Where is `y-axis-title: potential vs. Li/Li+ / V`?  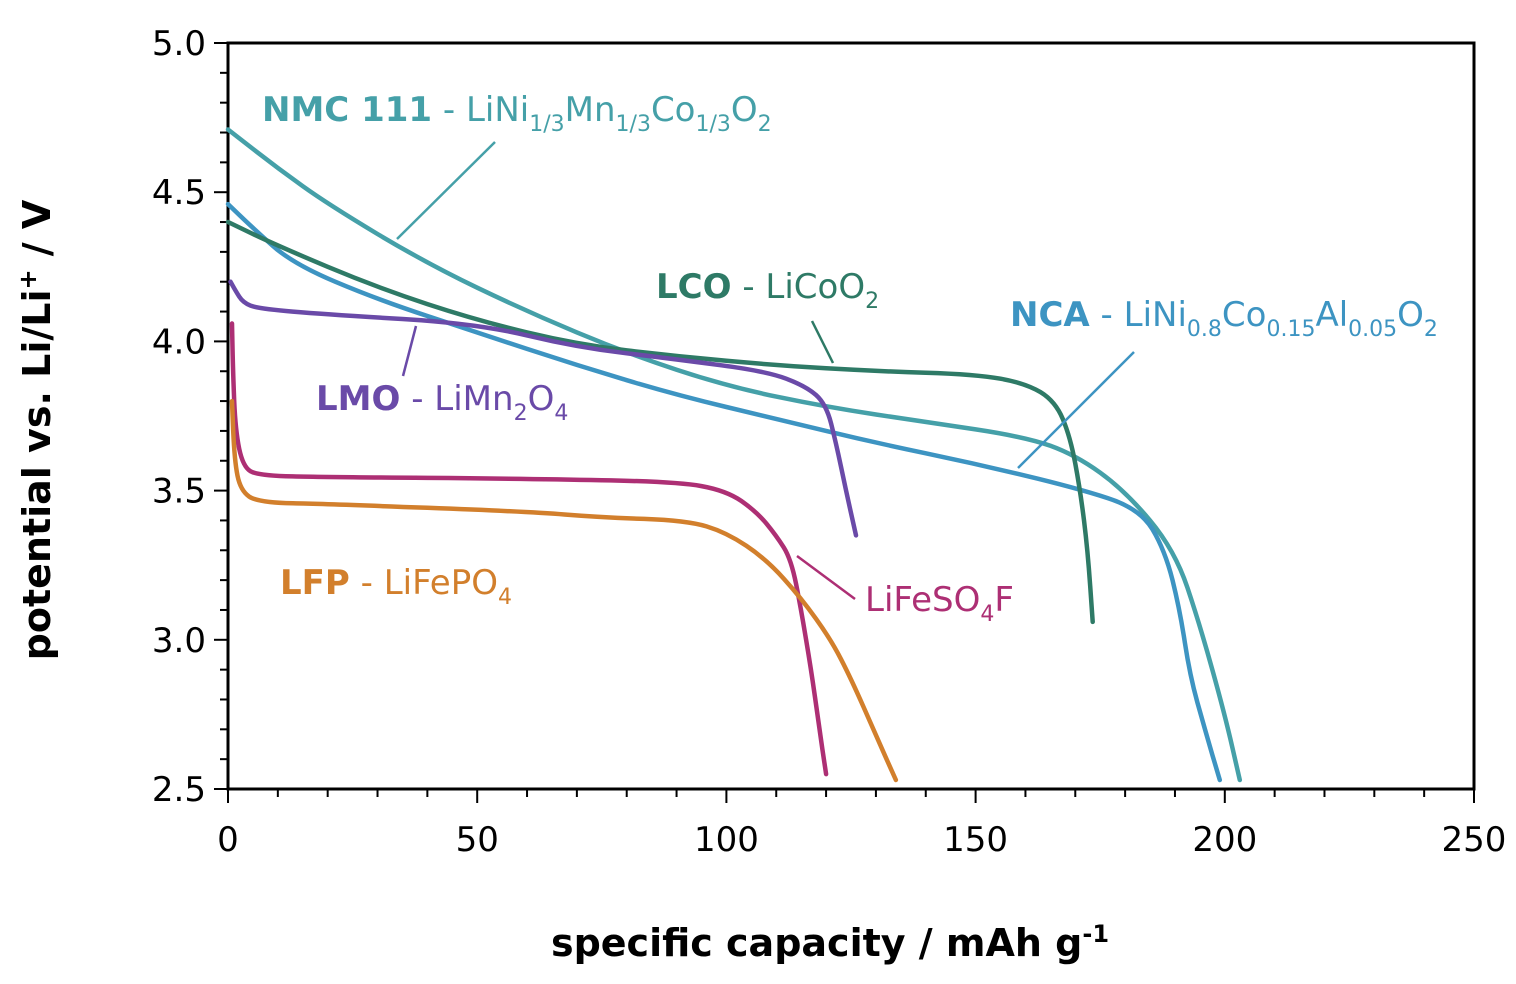
y-axis-title: potential vs. Li/Li+ / V is located at coordinates (36, 429).